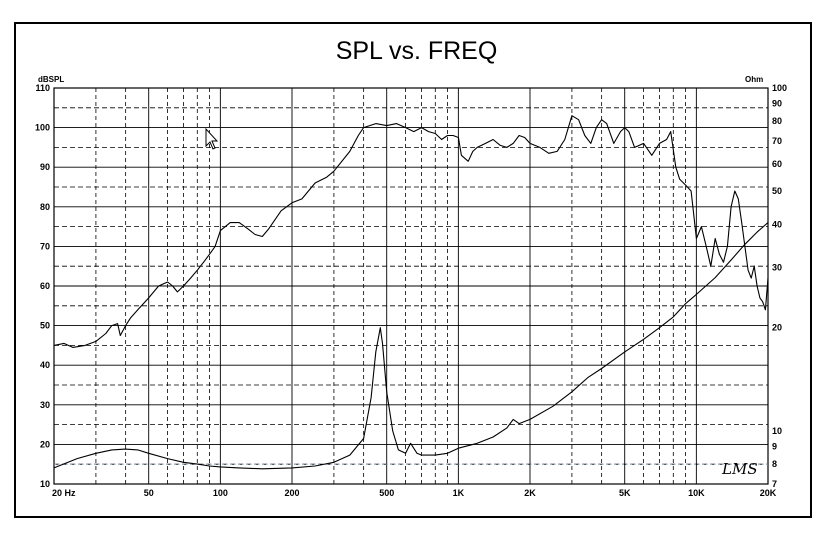 This screenshot has height=548, width=833. I want to click on y2-tick-label: 30, so click(777, 267).